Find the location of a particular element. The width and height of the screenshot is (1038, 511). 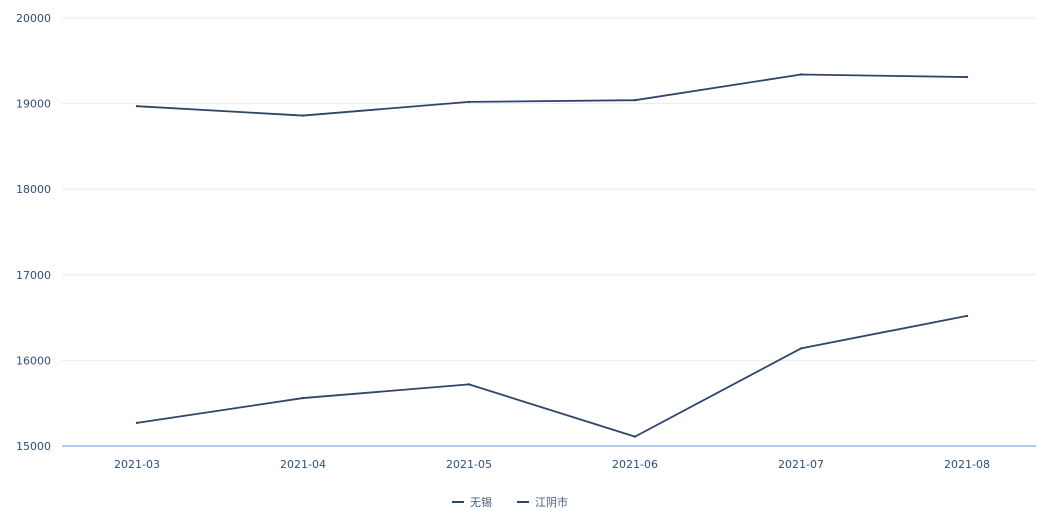

y-tick-label: 18000 is located at coordinates (33, 189).